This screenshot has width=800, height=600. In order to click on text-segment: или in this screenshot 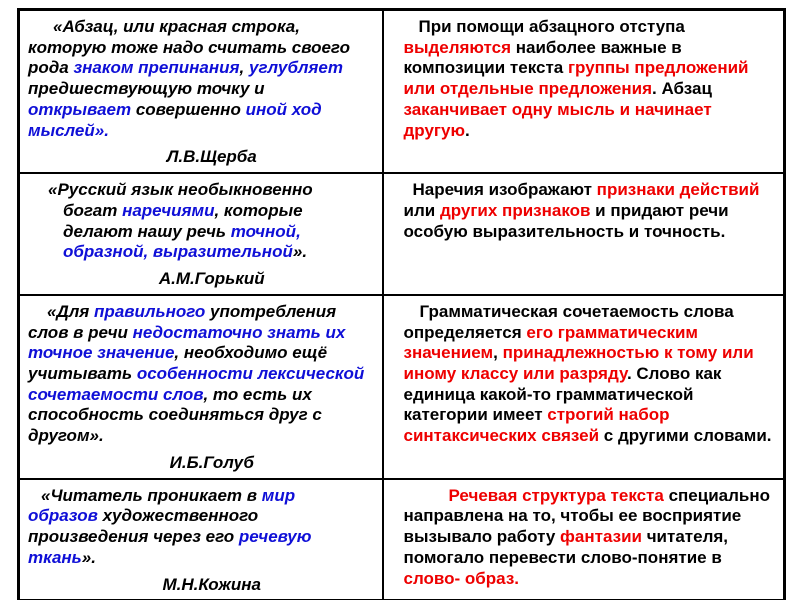, I will do `click(421, 210)`.